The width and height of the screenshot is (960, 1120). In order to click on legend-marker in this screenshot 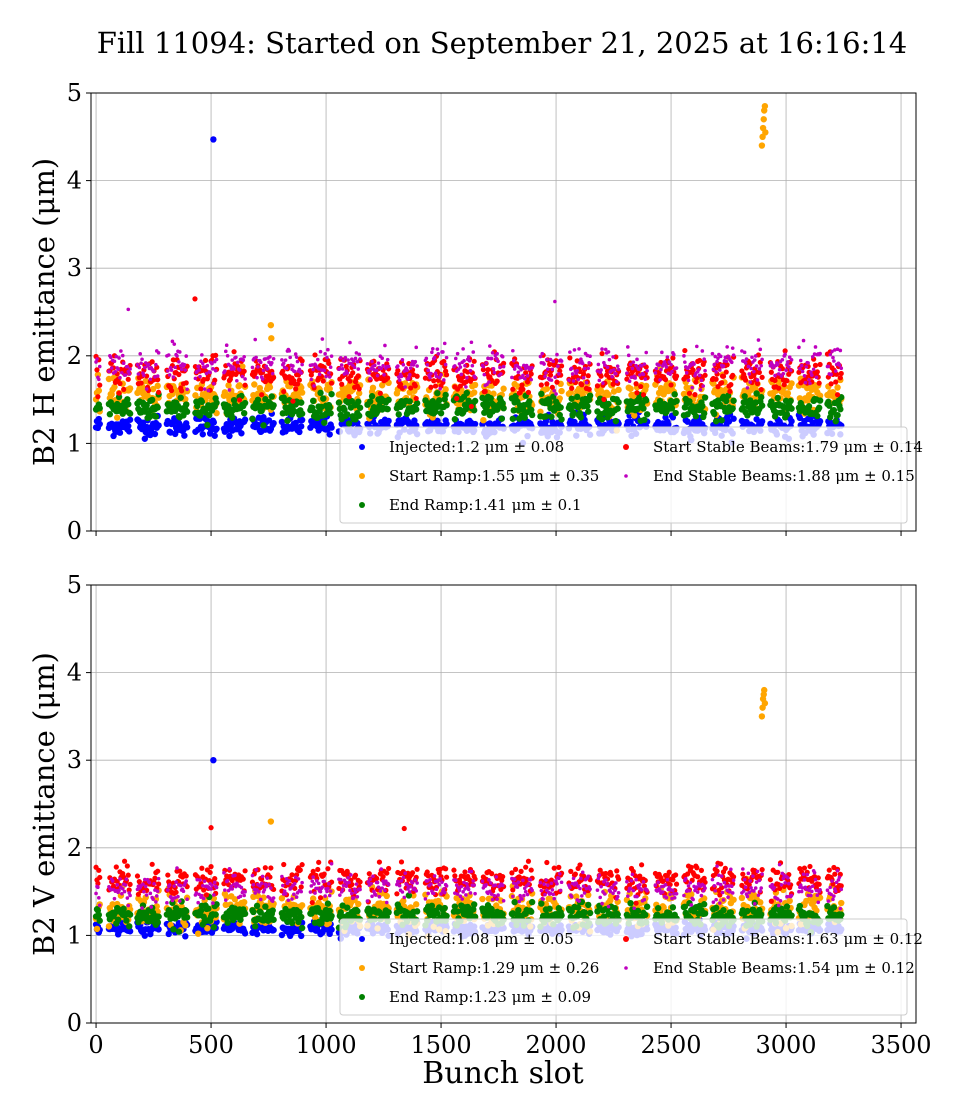, I will do `click(626, 447)`.